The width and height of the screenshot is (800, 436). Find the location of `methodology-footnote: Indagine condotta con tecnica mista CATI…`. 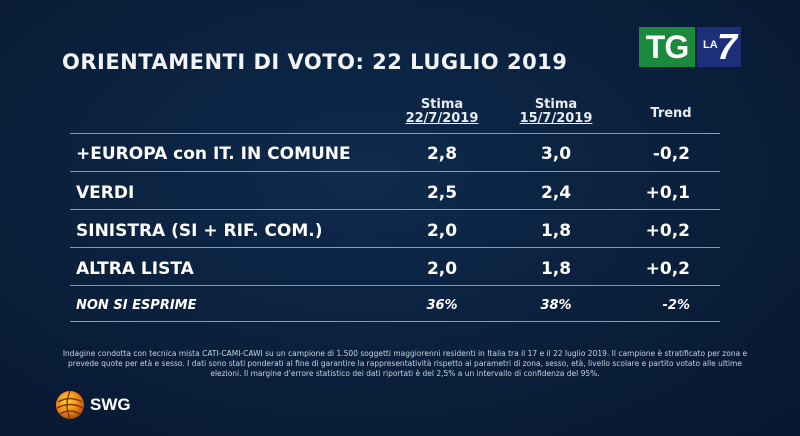

methodology-footnote: Indagine condotta con tecnica mista CATI… is located at coordinates (405, 363).